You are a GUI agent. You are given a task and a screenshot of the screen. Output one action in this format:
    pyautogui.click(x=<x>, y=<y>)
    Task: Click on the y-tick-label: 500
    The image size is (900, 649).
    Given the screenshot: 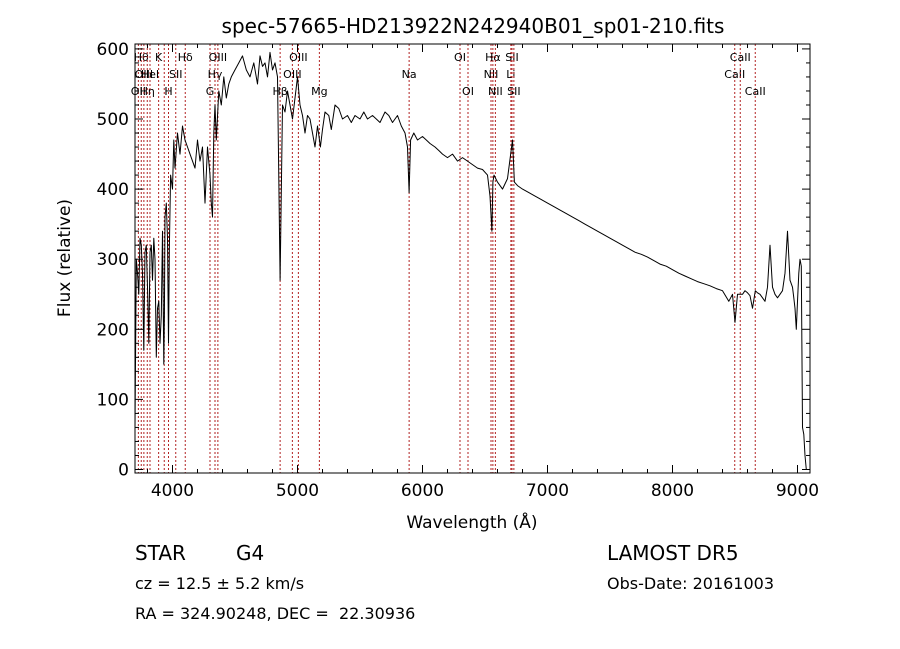 What is the action you would take?
    pyautogui.click(x=113, y=120)
    